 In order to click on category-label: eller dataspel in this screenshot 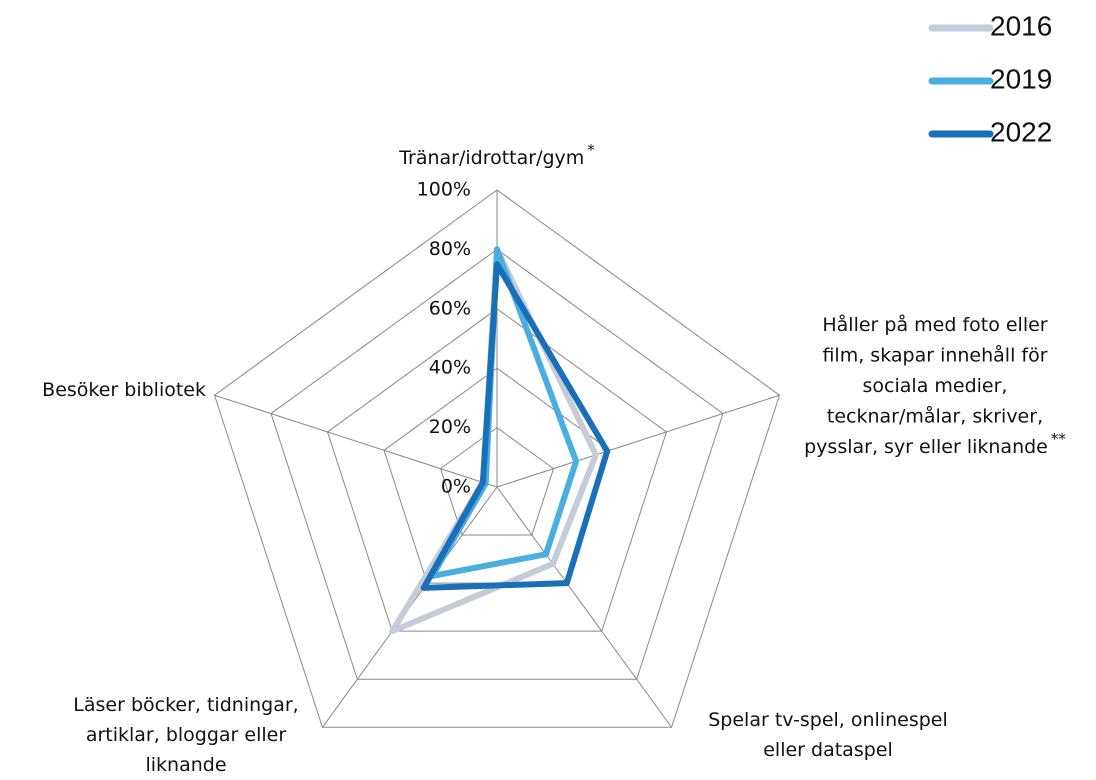, I will do `click(828, 750)`.